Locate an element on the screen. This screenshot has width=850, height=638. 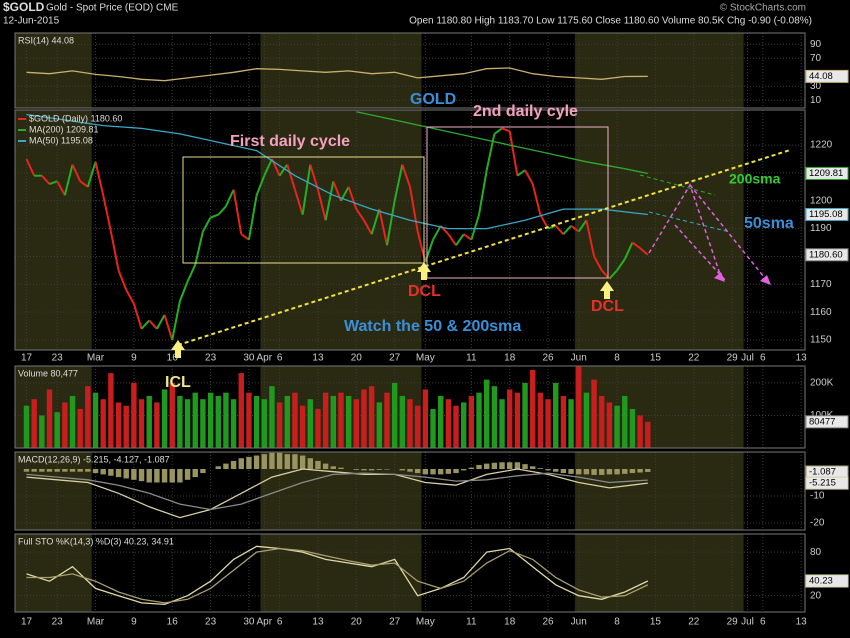
x-tick-label: 17 is located at coordinates (27, 622).